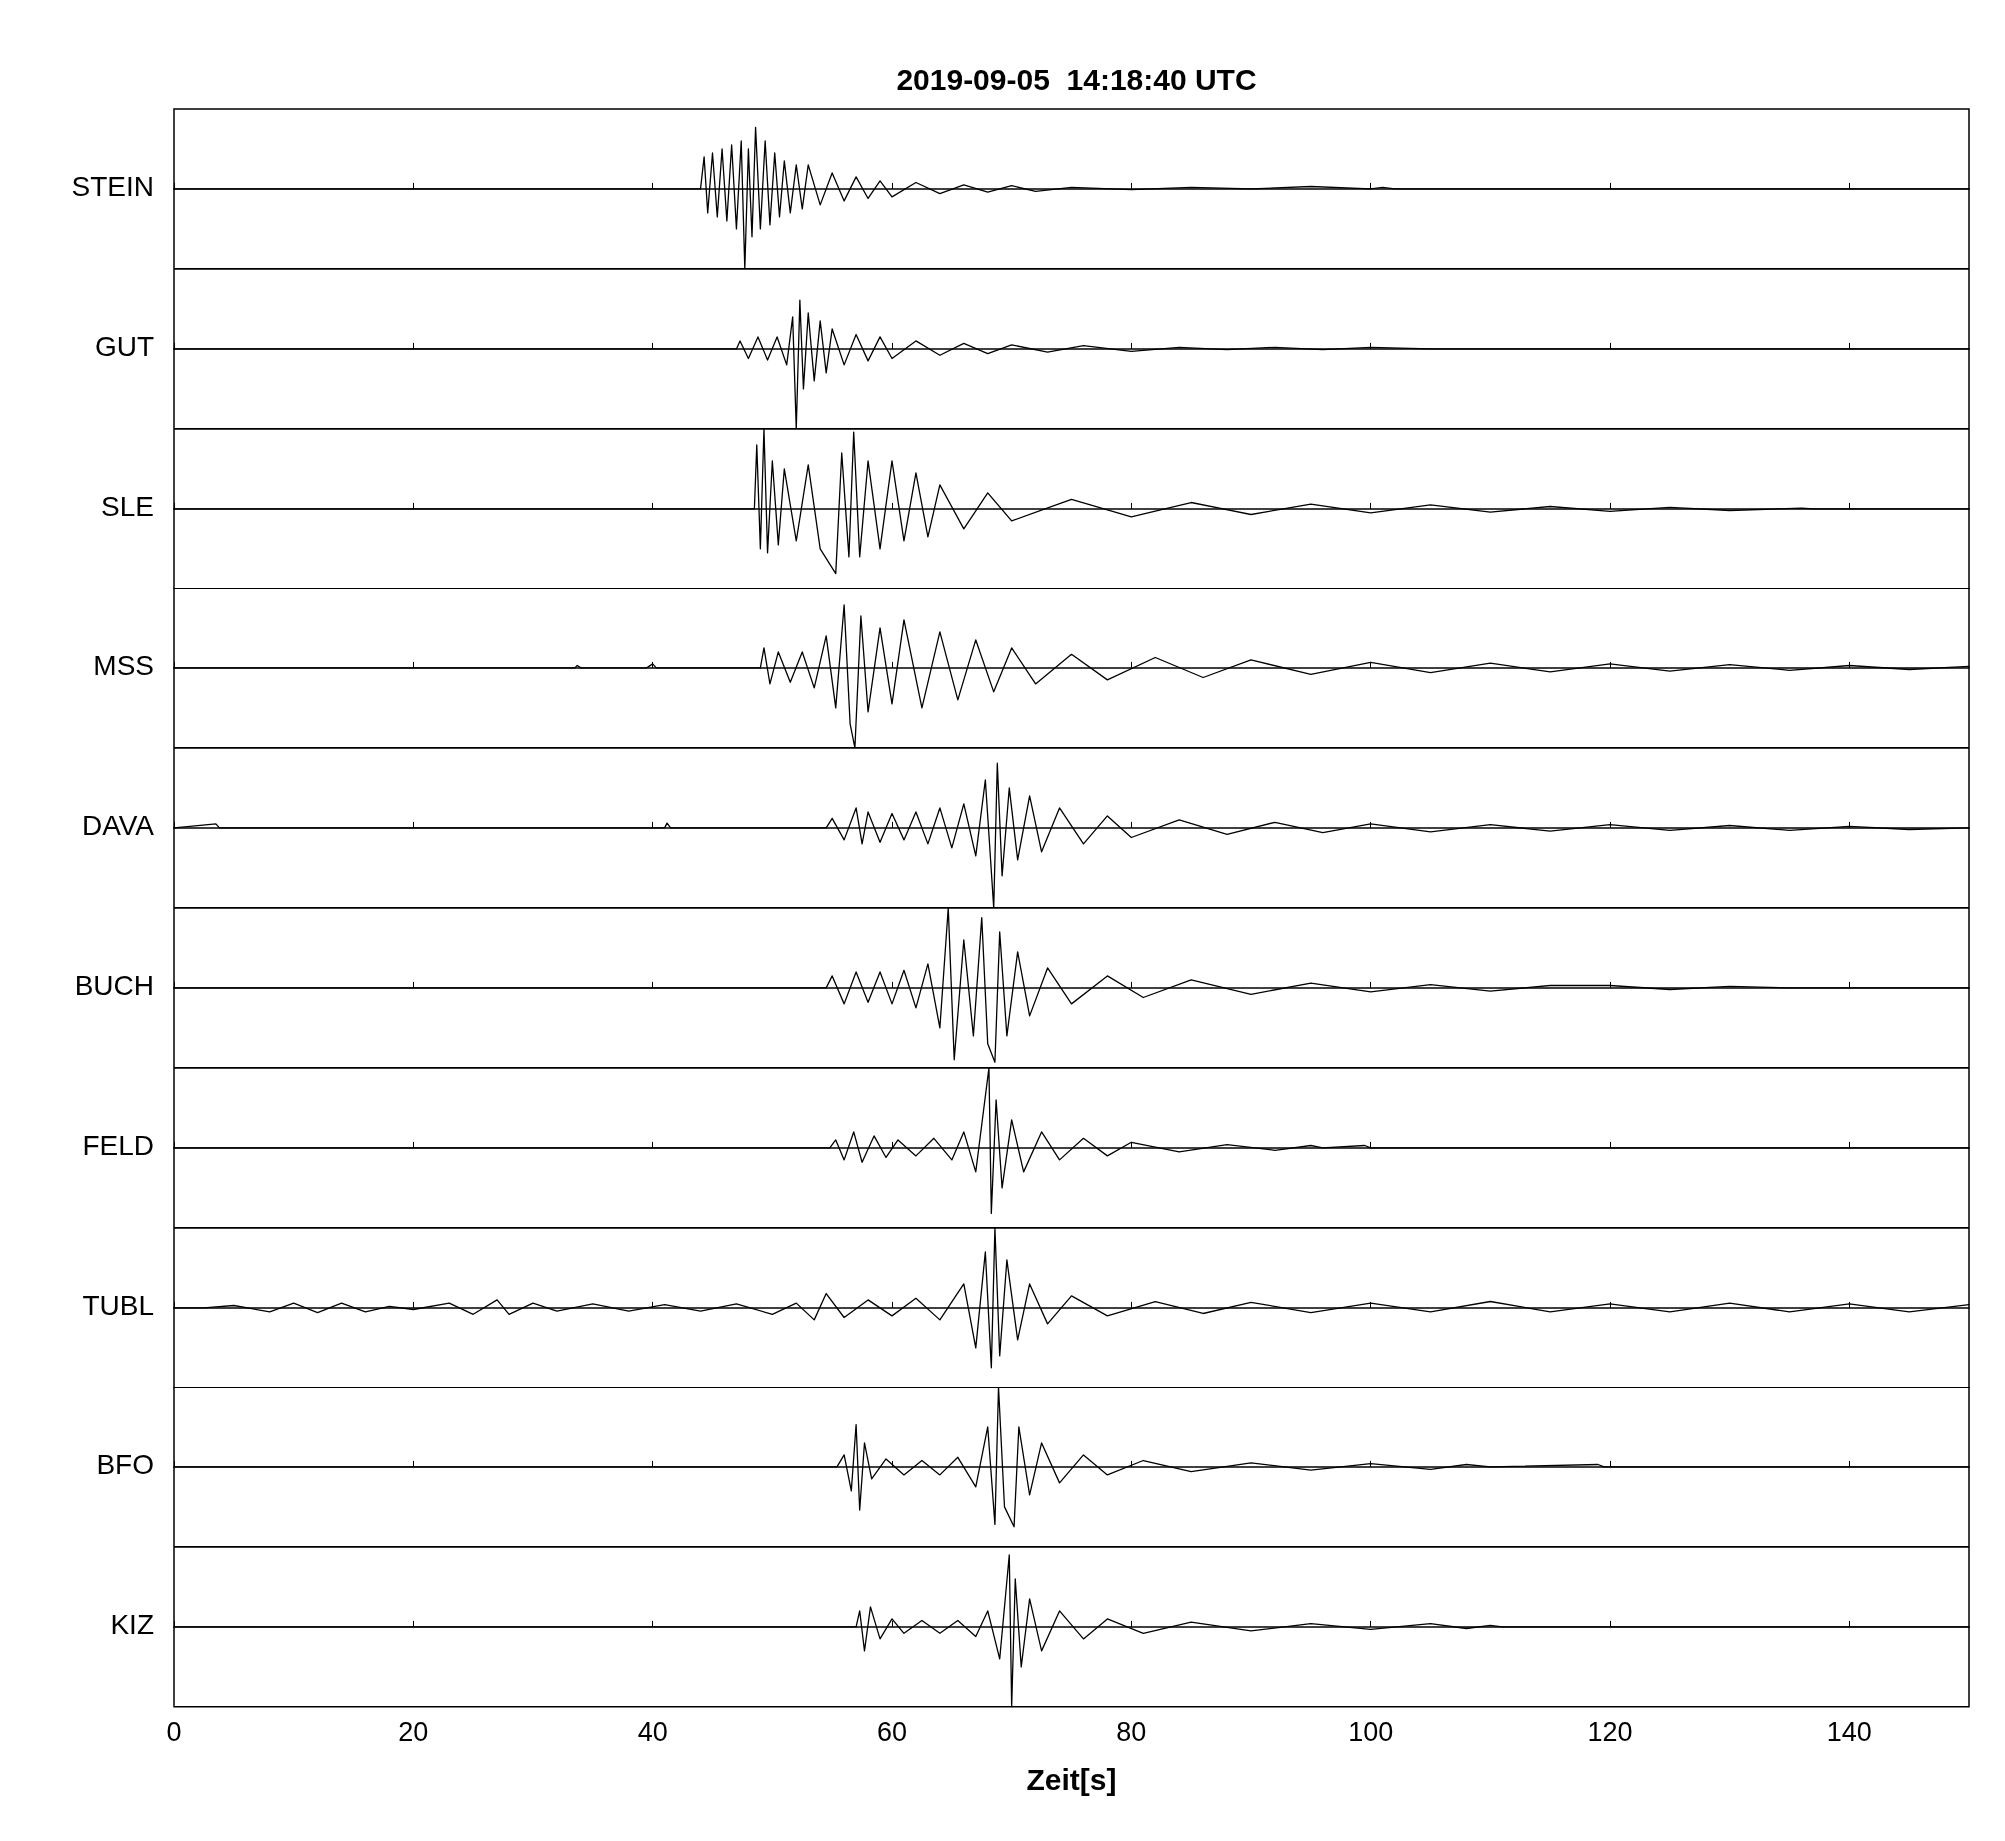 This screenshot has width=2005, height=1841. What do you see at coordinates (132, 1625) in the screenshot?
I see `y-axis-title: KIZ` at bounding box center [132, 1625].